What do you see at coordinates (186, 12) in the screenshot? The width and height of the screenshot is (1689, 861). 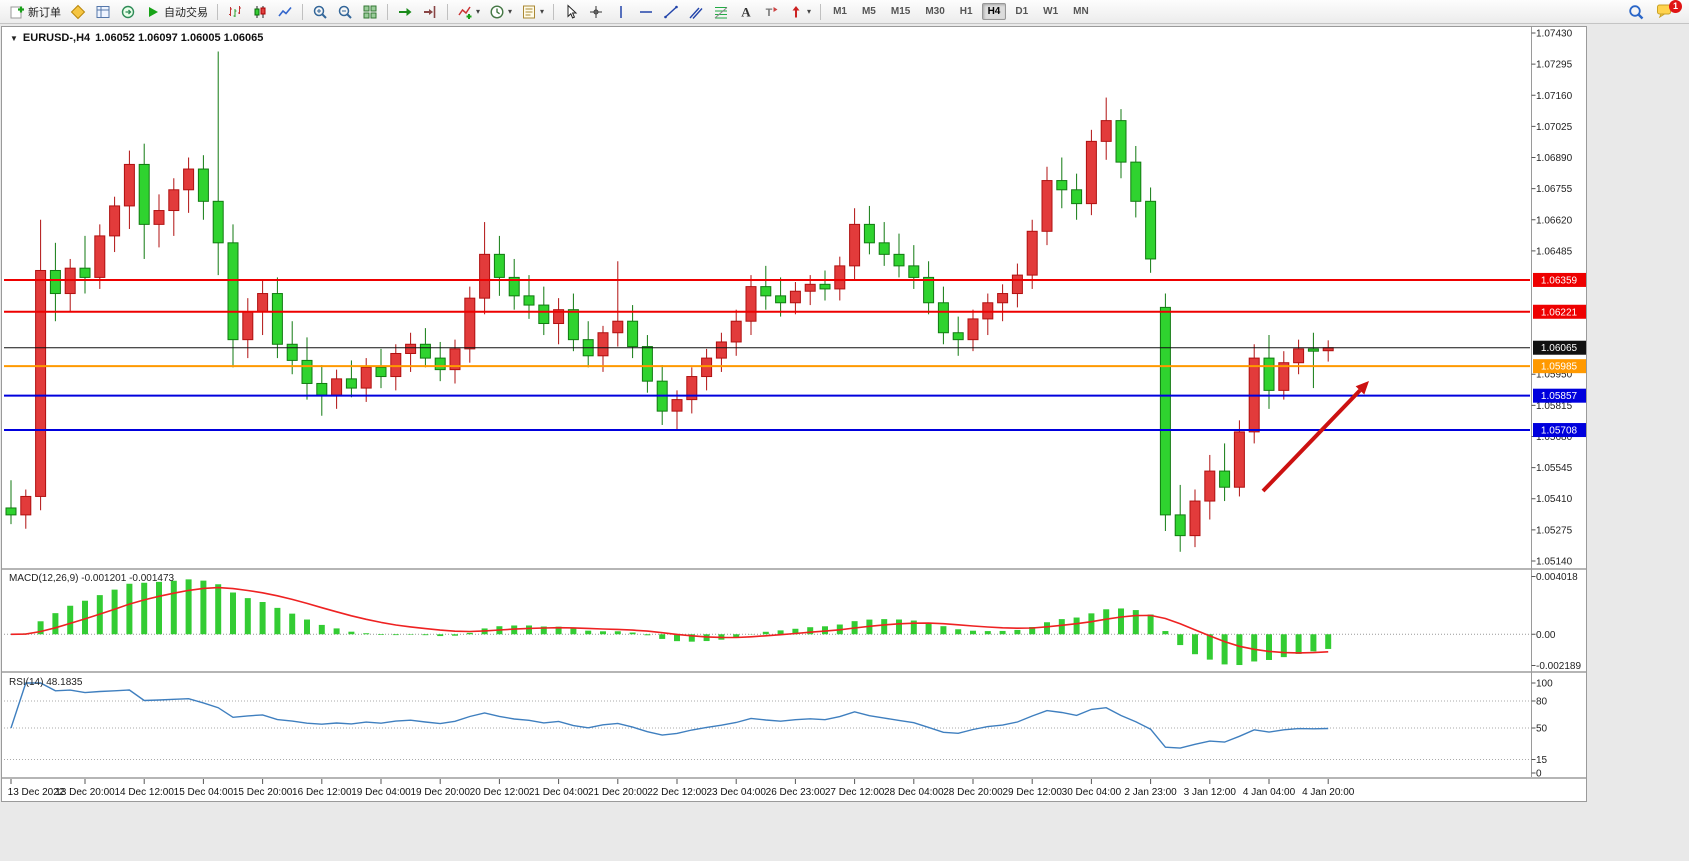 I see `autotrading-label: 自动交易` at bounding box center [186, 12].